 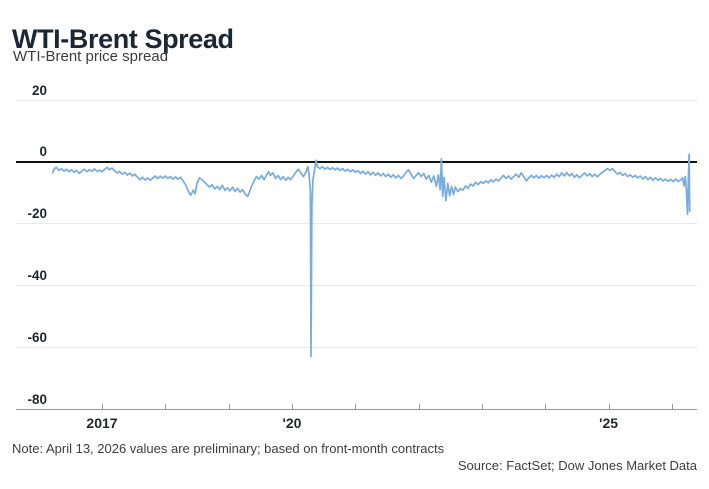 What do you see at coordinates (102, 423) in the screenshot?
I see `x-tick-label: 2017` at bounding box center [102, 423].